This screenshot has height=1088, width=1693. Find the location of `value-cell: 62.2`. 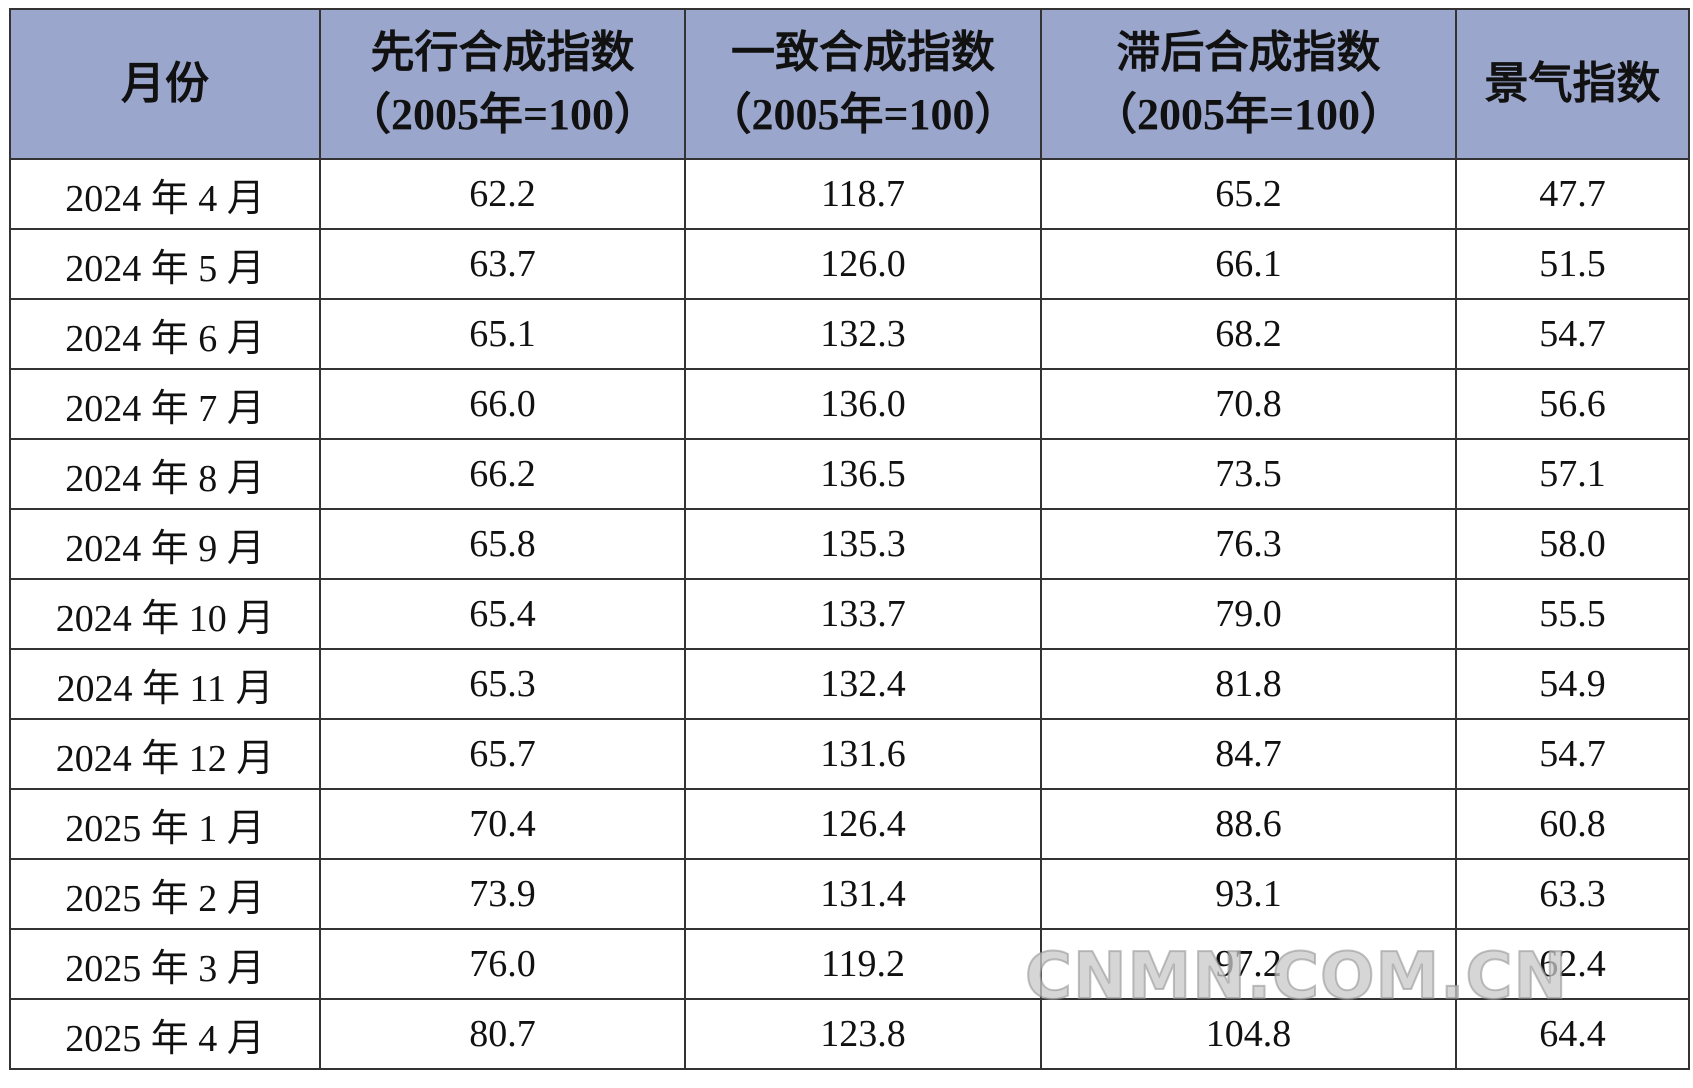

value-cell: 62.2 is located at coordinates (502, 194).